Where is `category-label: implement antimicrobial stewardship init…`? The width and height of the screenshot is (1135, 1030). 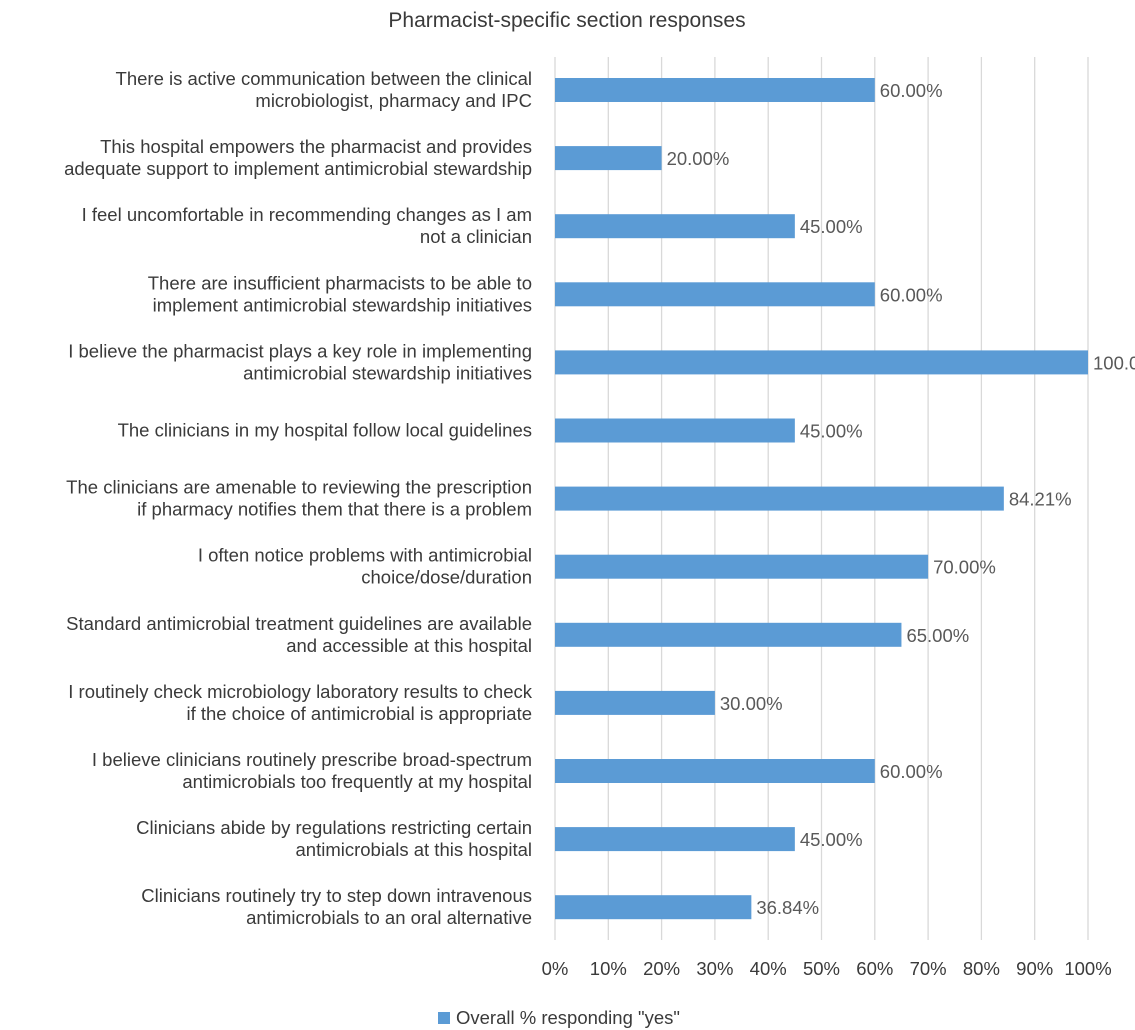 category-label: implement antimicrobial stewardship init… is located at coordinates (342, 304).